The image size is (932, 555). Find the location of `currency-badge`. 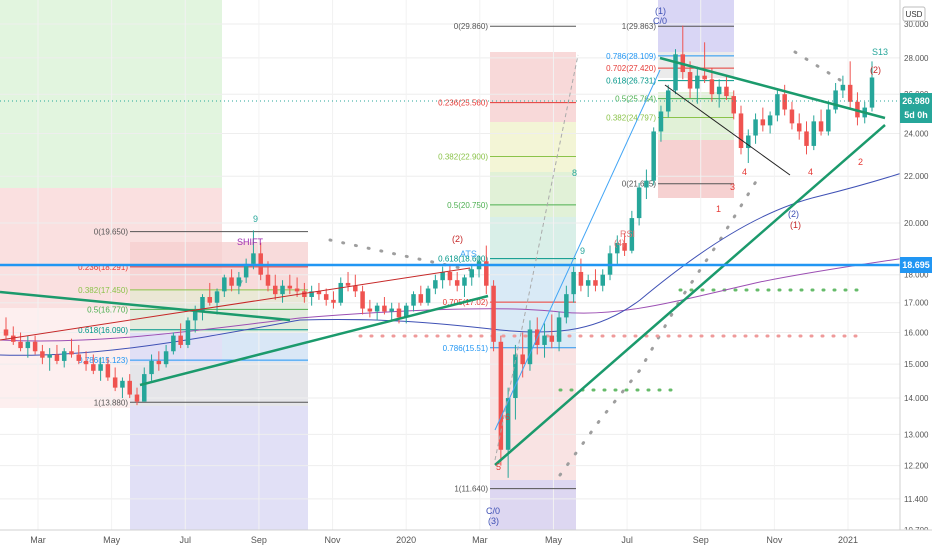

currency-badge is located at coordinates (914, 14).